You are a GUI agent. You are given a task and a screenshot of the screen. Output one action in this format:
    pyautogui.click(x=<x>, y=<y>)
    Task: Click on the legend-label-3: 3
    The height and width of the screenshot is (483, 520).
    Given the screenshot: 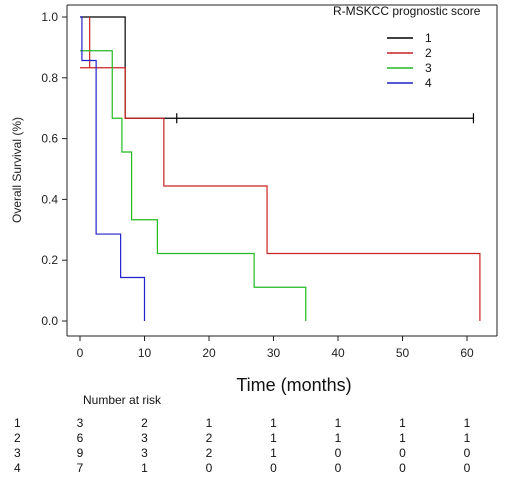 What is the action you would take?
    pyautogui.click(x=428, y=68)
    